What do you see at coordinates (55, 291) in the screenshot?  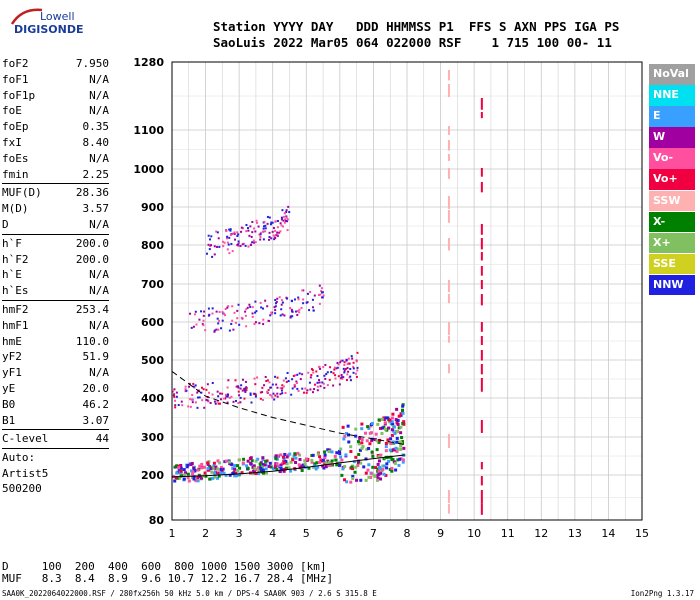 I see `param-hes: h`Es N/A` at bounding box center [55, 291].